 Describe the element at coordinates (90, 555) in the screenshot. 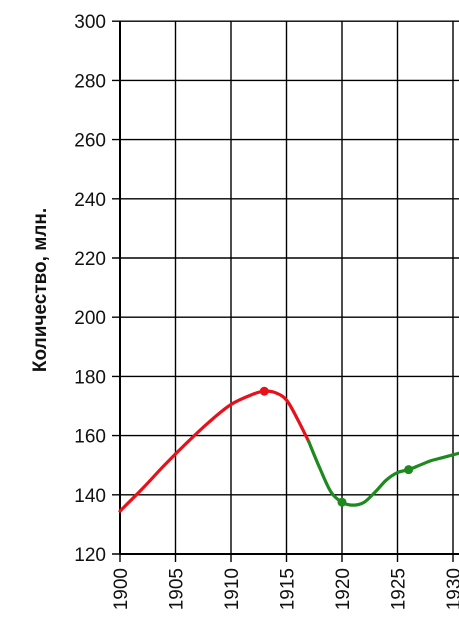

I see `y-tick-label: 120` at that location.